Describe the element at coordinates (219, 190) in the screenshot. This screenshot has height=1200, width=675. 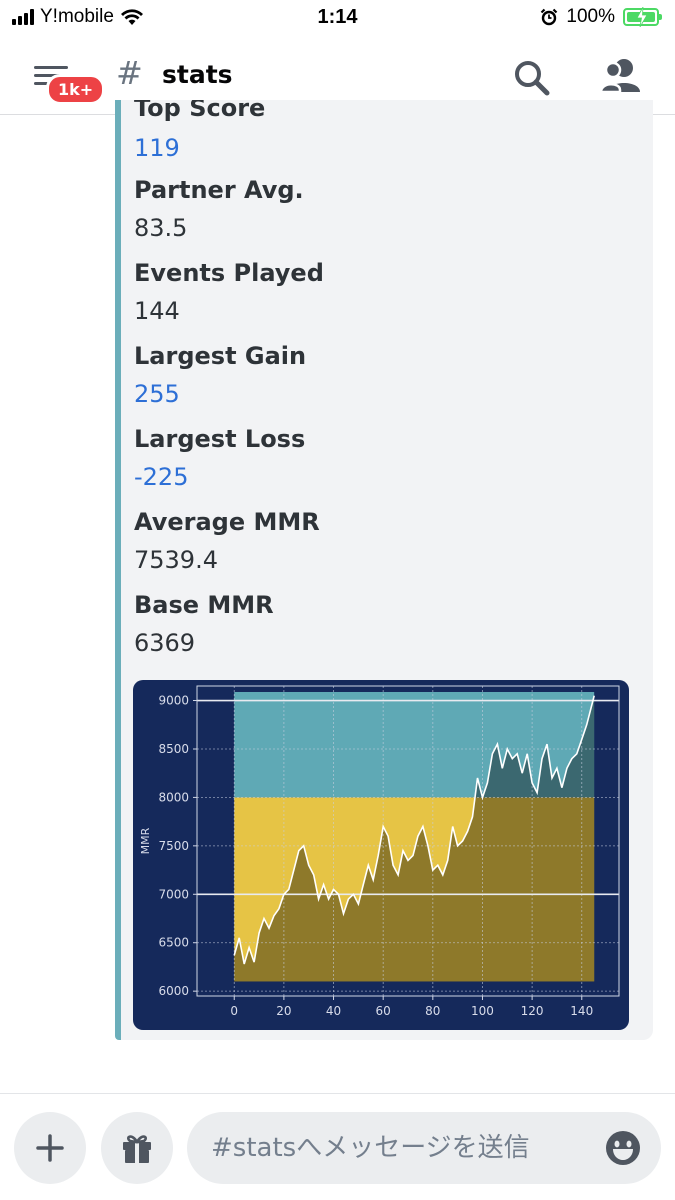
I see `field-name: Partner Avg.` at that location.